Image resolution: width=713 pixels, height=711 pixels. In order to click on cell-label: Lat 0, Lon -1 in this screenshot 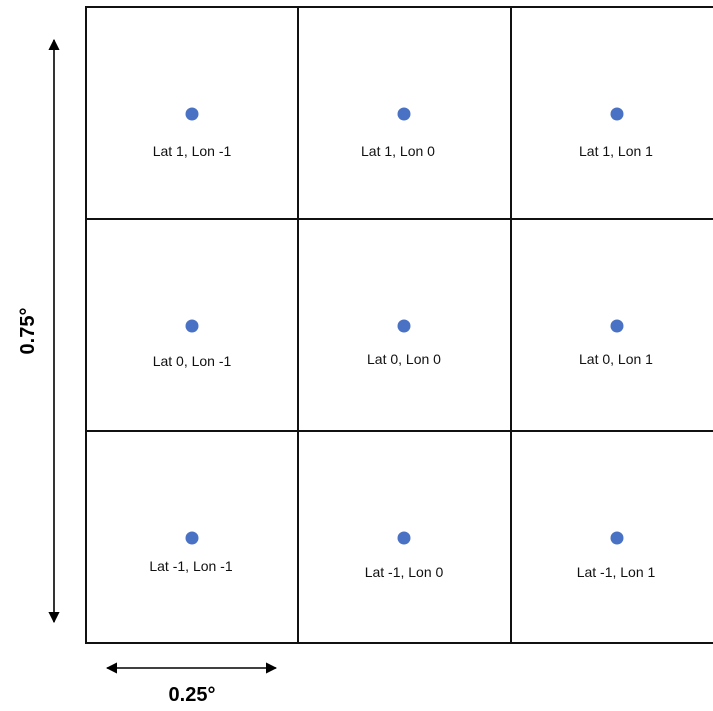, I will do `click(192, 361)`.